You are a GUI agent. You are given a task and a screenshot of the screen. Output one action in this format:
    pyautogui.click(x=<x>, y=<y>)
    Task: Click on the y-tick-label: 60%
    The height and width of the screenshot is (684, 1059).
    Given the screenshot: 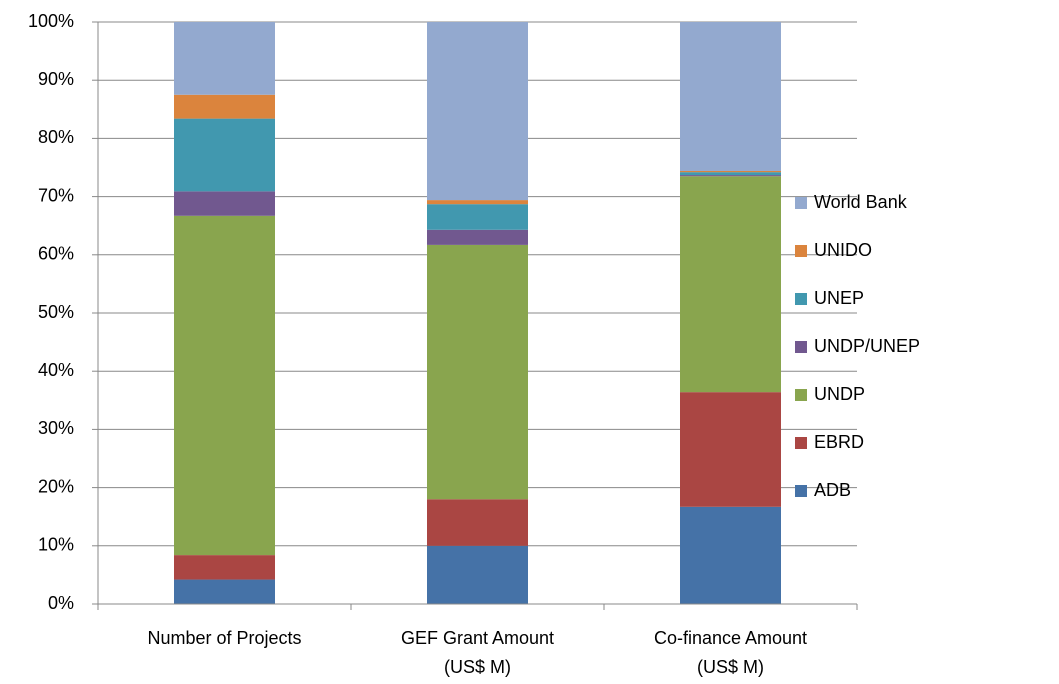 What is the action you would take?
    pyautogui.click(x=56, y=254)
    